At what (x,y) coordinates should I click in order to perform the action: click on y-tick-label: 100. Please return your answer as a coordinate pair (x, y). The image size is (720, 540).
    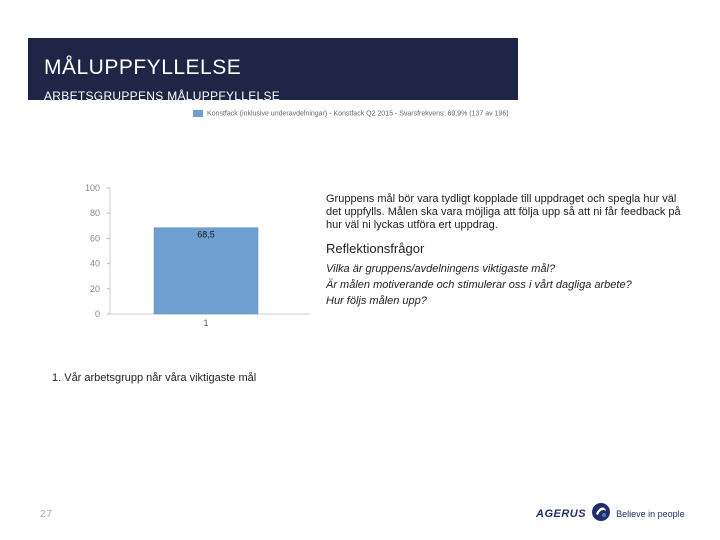
    Looking at the image, I should click on (92, 188).